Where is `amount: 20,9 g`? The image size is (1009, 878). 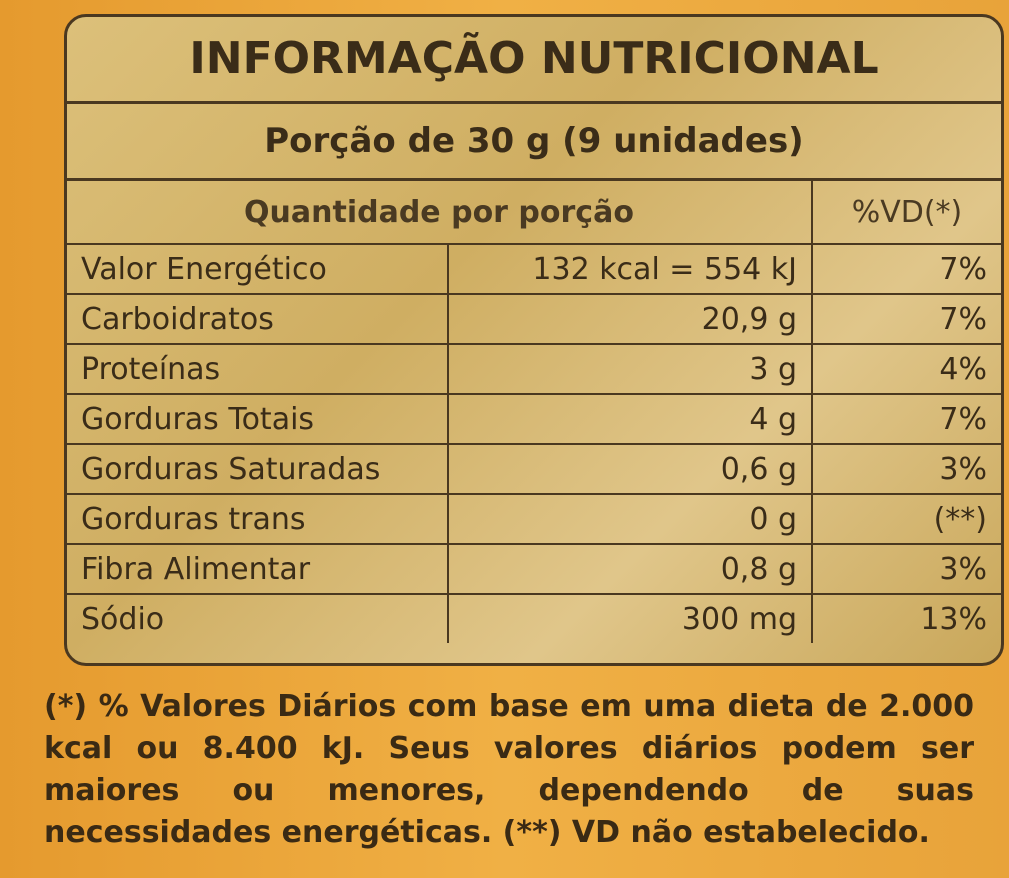
amount: 20,9 g is located at coordinates (630, 319).